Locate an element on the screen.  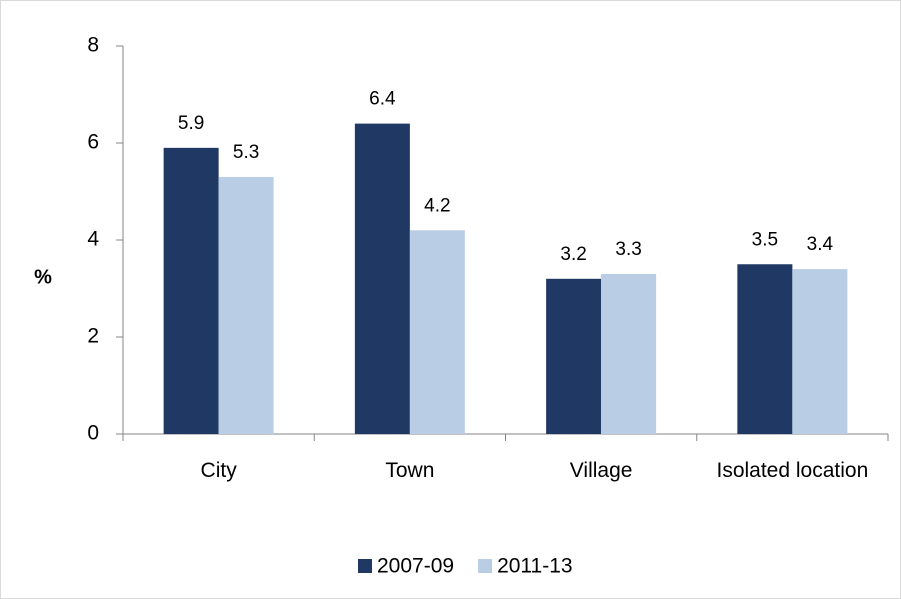
legend-label: 2007-09 is located at coordinates (415, 566).